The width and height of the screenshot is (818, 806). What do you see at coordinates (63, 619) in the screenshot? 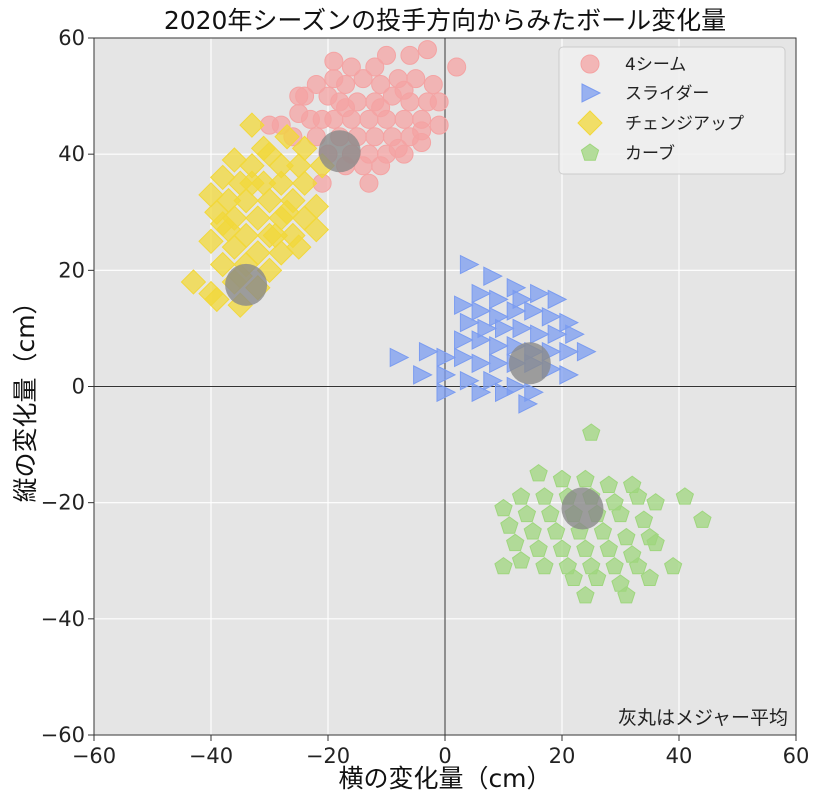
I see `y-tick-label: −40` at bounding box center [63, 619].